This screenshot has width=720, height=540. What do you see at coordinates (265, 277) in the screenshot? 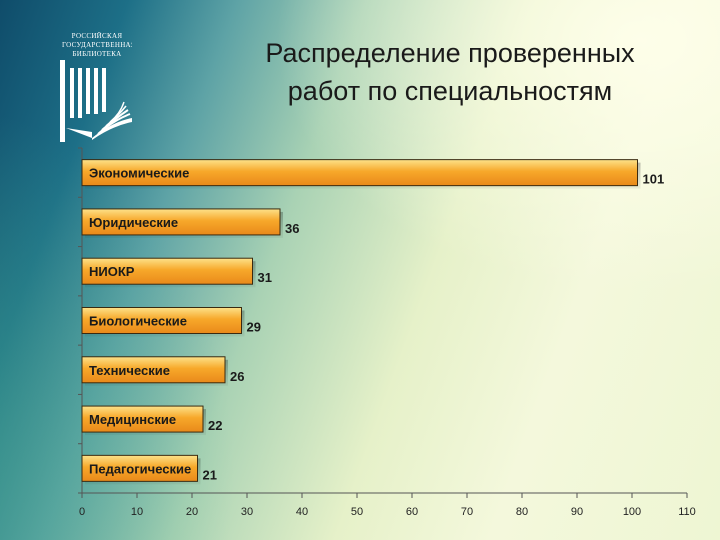
I see `data-label: 31` at bounding box center [265, 277].